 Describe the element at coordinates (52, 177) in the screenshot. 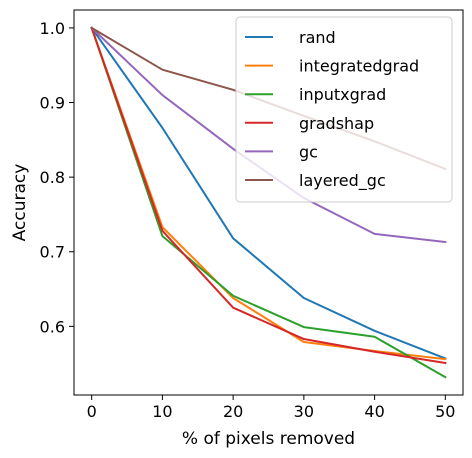

I see `y-tick-label: 0.8` at that location.